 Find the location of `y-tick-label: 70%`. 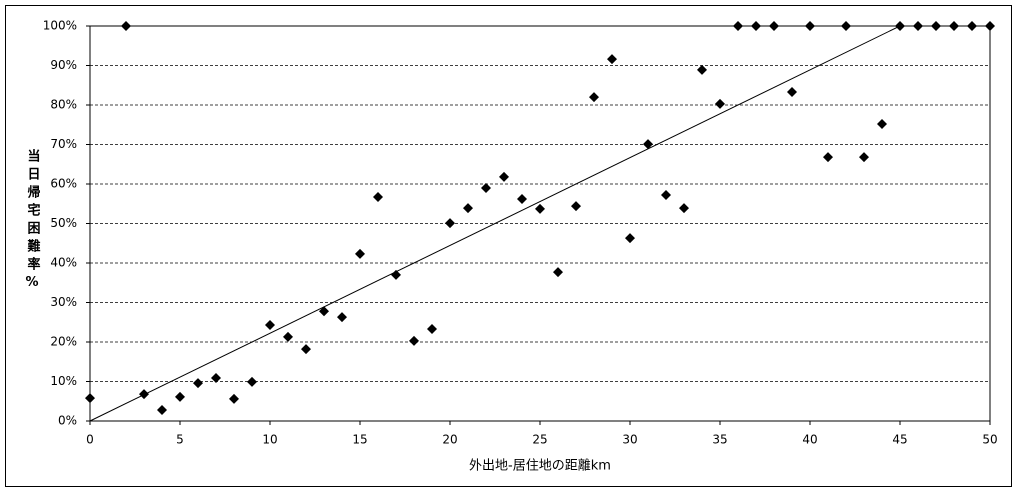

y-tick-label: 70% is located at coordinates (63, 144).